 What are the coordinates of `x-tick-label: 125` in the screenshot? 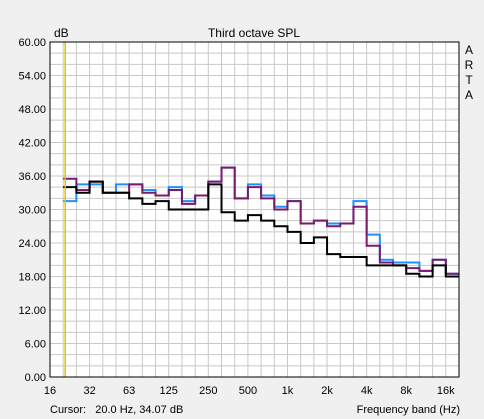 It's located at (169, 391).